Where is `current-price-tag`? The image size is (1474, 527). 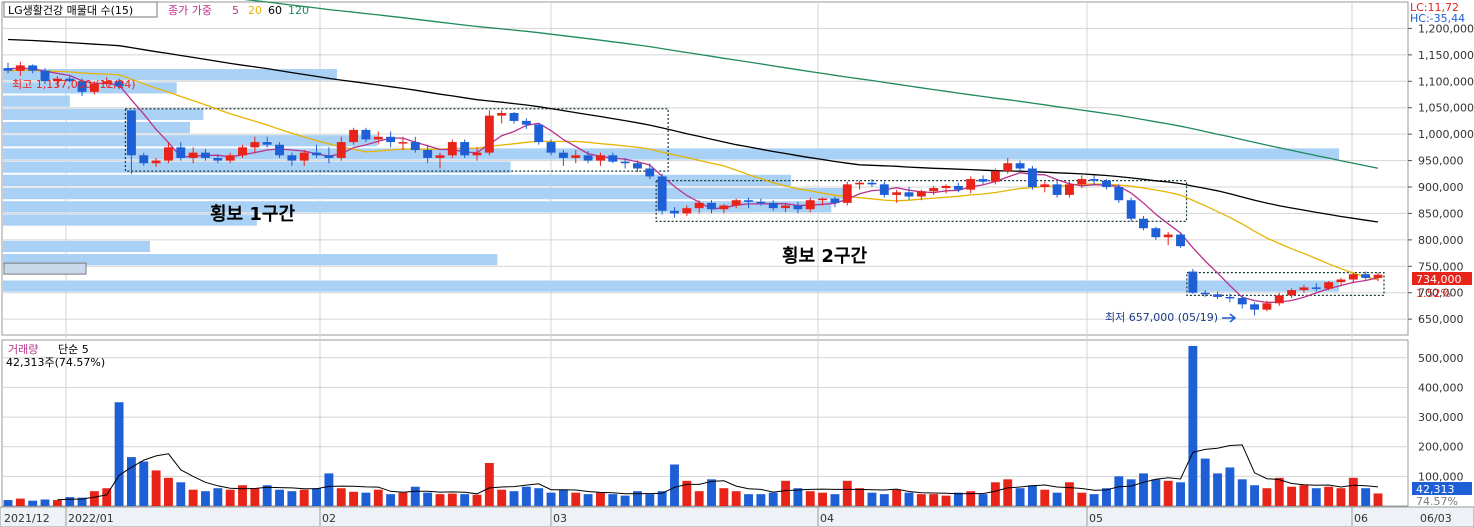 current-price-tag is located at coordinates (1442, 278).